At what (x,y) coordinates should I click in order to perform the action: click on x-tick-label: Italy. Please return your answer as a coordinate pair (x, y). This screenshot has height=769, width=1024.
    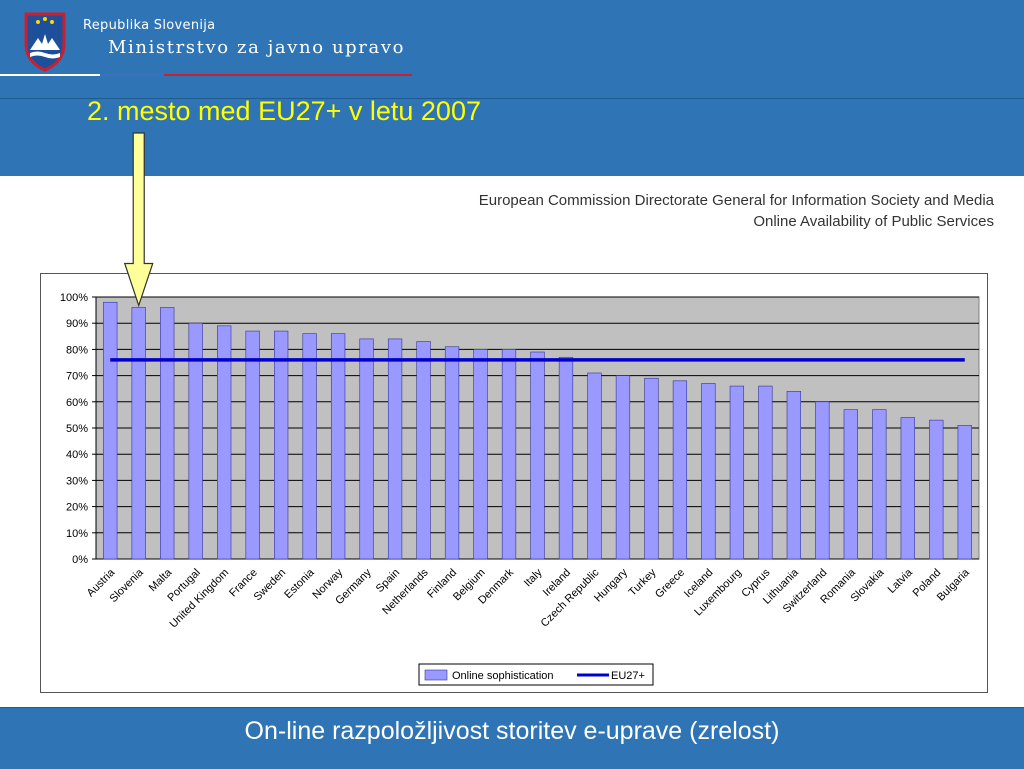
    Looking at the image, I should click on (533, 577).